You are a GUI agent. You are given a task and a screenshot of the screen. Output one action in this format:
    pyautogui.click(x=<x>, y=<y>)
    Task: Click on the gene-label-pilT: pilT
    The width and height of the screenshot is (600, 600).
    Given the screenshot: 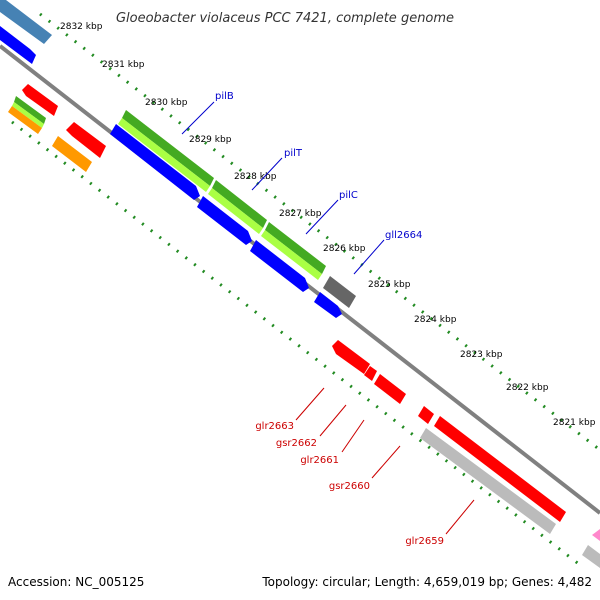 What is the action you would take?
    pyautogui.click(x=293, y=153)
    